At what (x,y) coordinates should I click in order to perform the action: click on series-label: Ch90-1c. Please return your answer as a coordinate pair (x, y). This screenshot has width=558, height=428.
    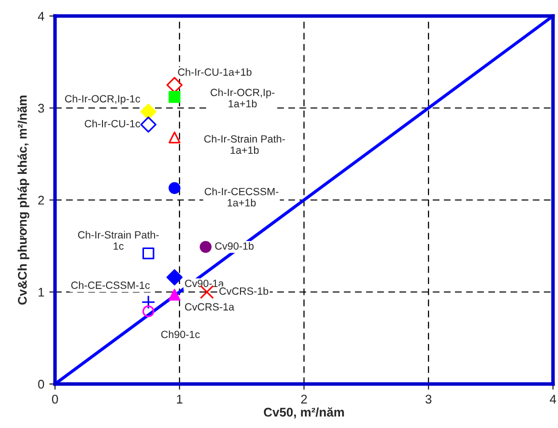
    Looking at the image, I should click on (180, 334).